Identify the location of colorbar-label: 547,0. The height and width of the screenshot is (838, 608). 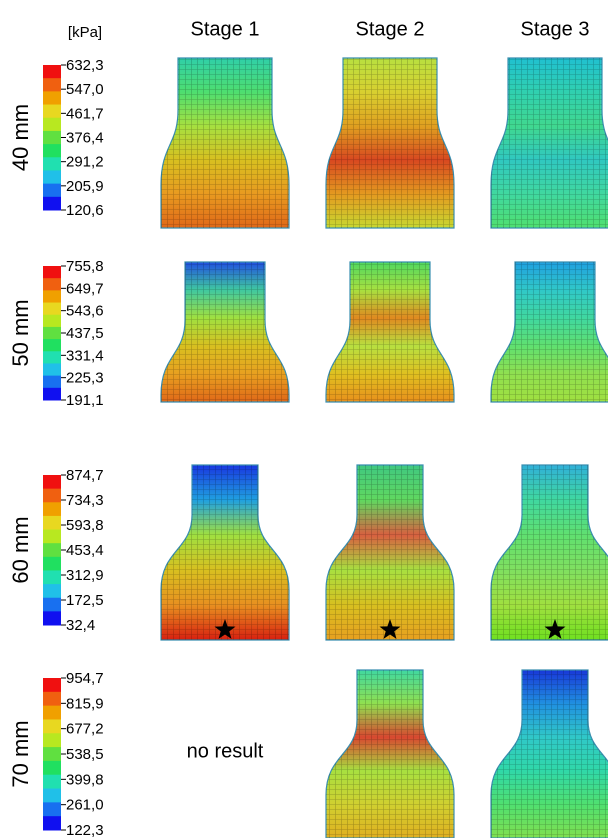
(85, 89).